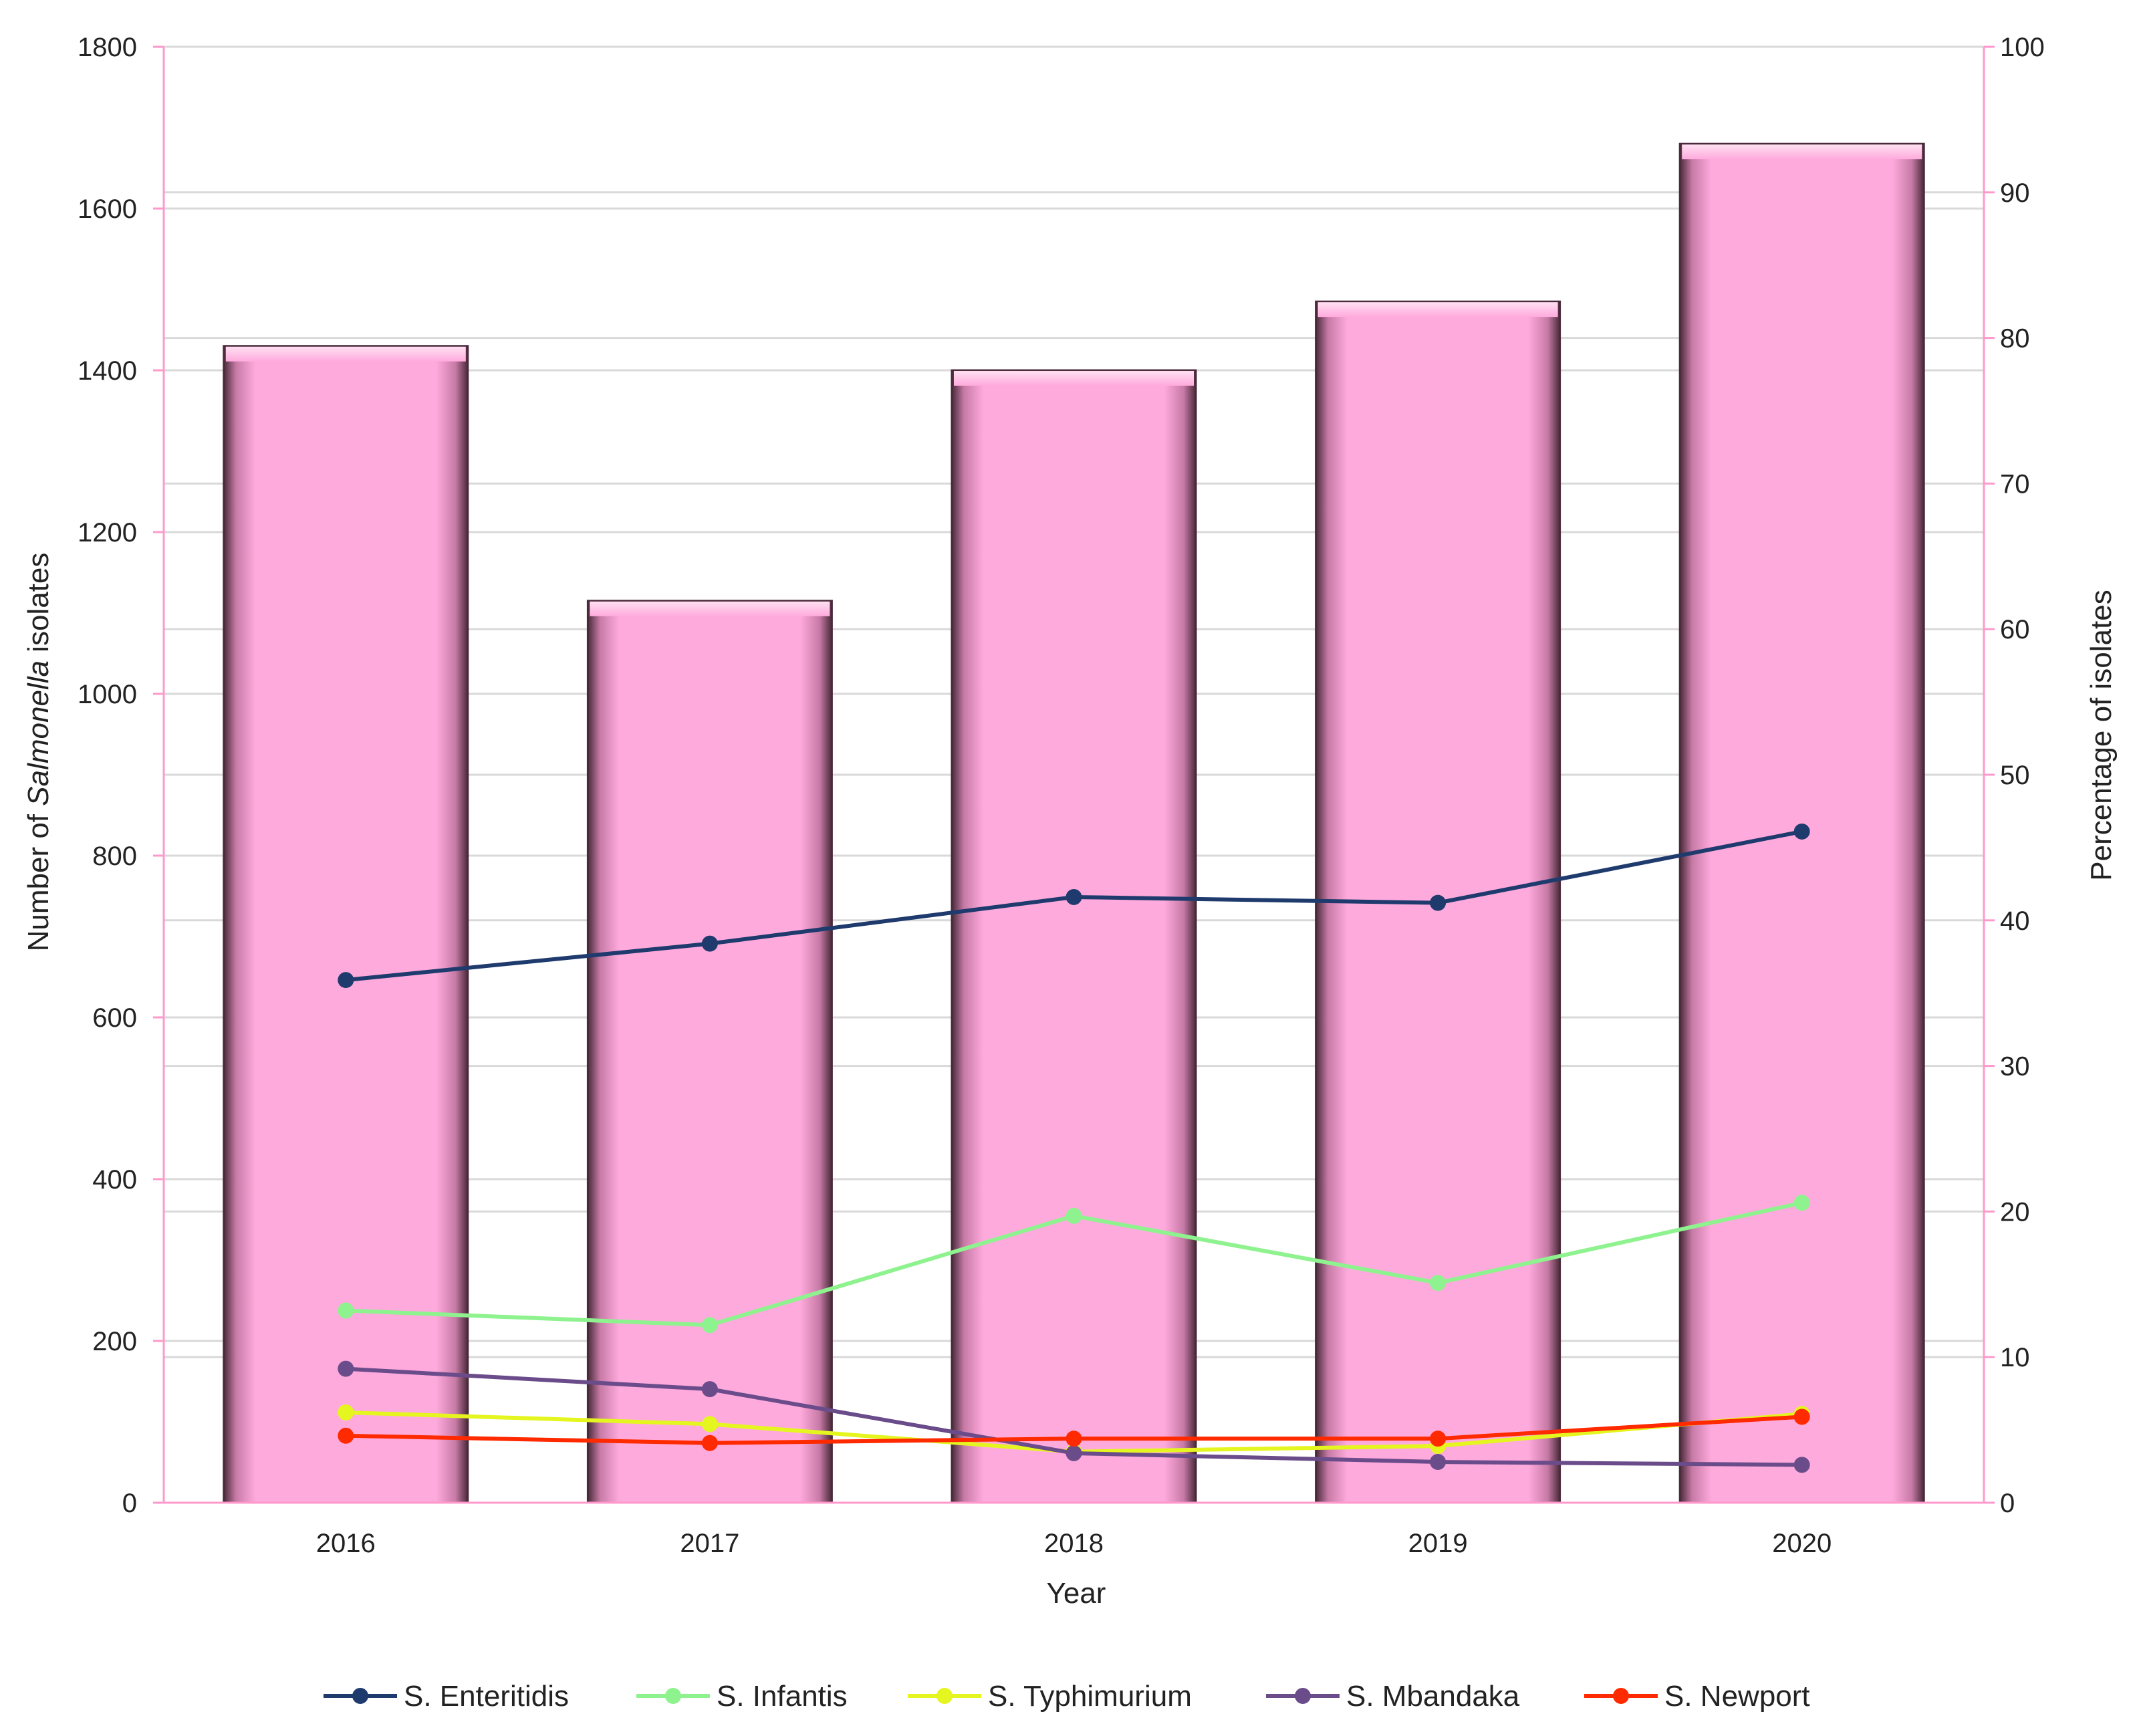 This screenshot has height=1736, width=2137. I want to click on bar-cap-2016, so click(345, 354).